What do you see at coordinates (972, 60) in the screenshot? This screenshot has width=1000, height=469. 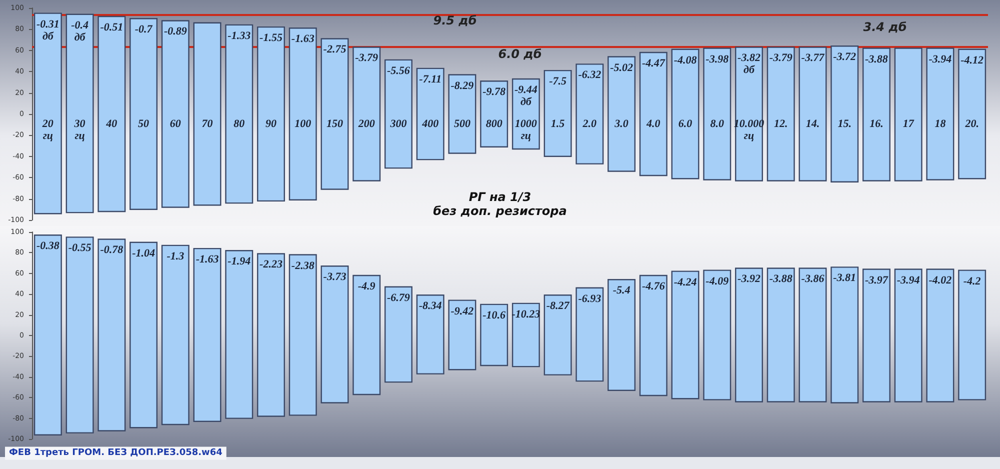 I see `annotation: -4.12` at bounding box center [972, 60].